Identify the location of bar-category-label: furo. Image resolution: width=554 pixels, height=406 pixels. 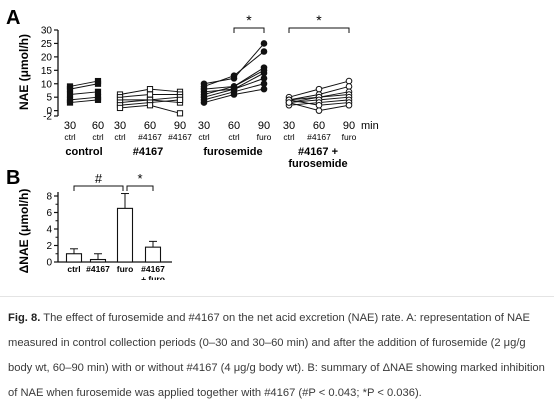
(125, 269).